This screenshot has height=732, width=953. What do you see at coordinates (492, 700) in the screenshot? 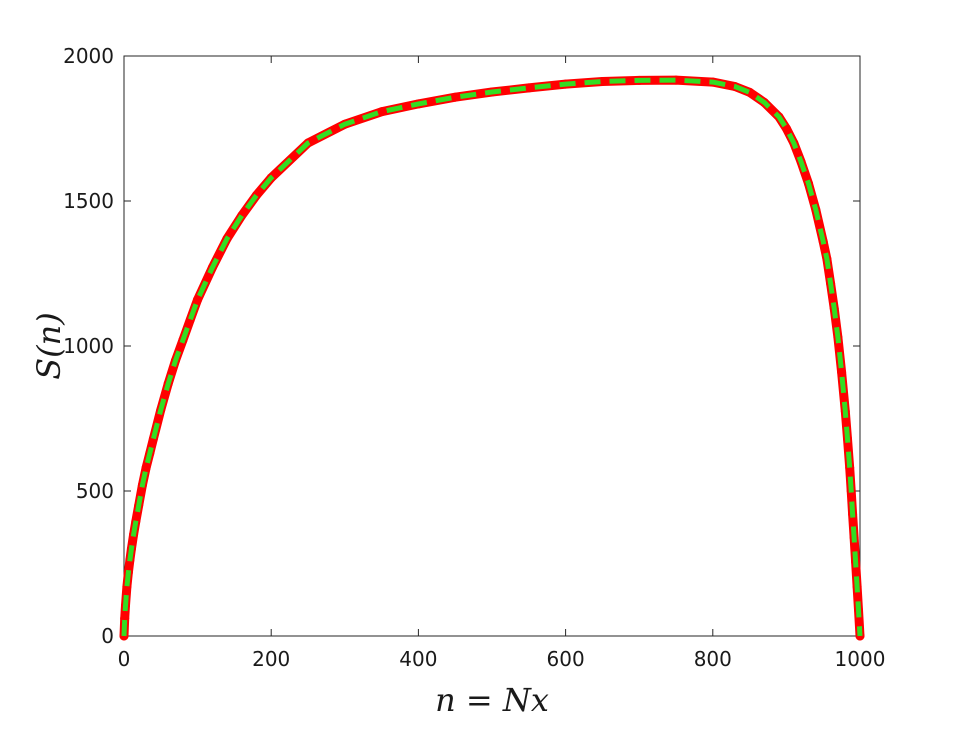
I see `x-axis-title: n = Nx` at bounding box center [492, 700].